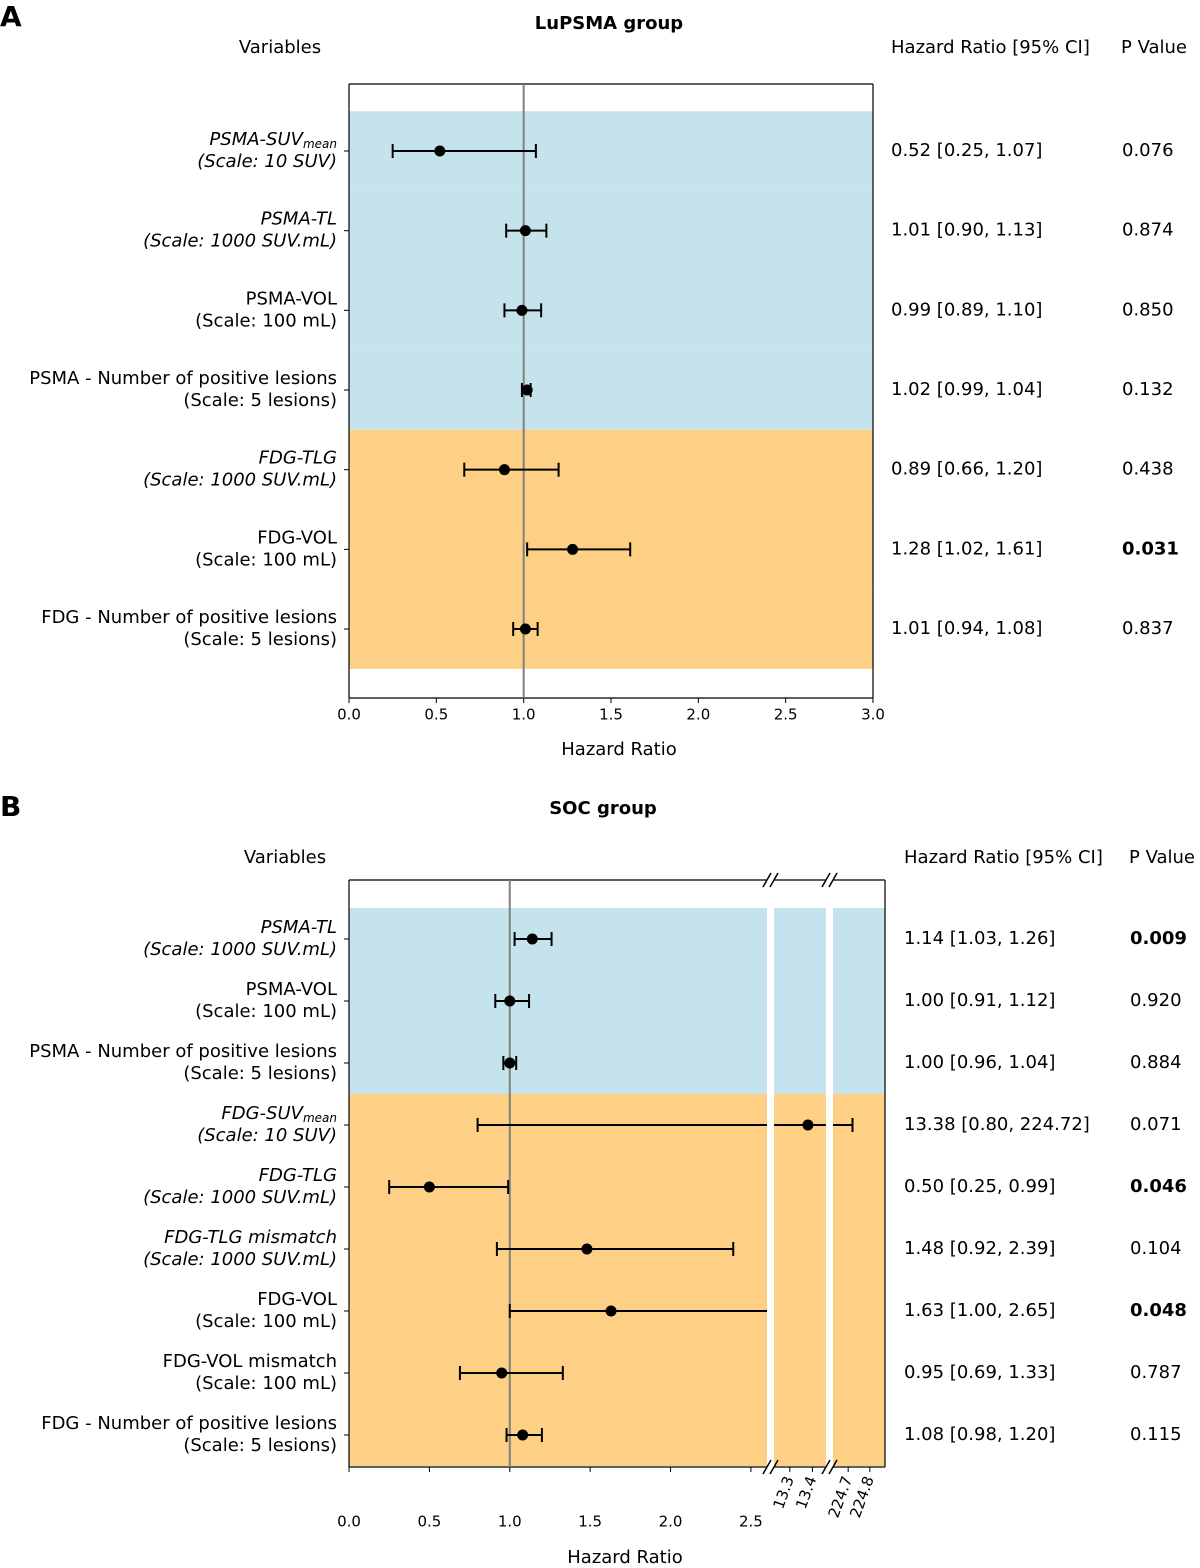 The image size is (1200, 1568). What do you see at coordinates (1148, 150) in the screenshot?
I see `p-value-text: 0.076` at bounding box center [1148, 150].